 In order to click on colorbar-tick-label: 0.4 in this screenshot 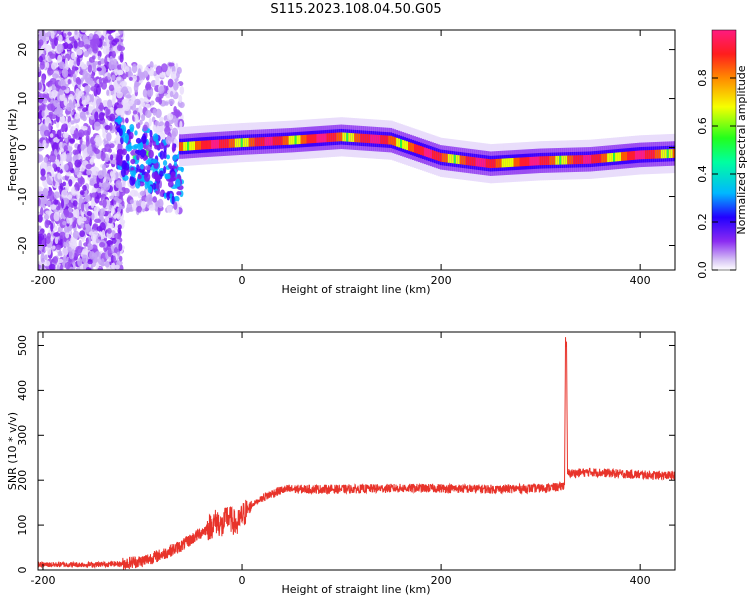, I will do `click(702, 174)`.